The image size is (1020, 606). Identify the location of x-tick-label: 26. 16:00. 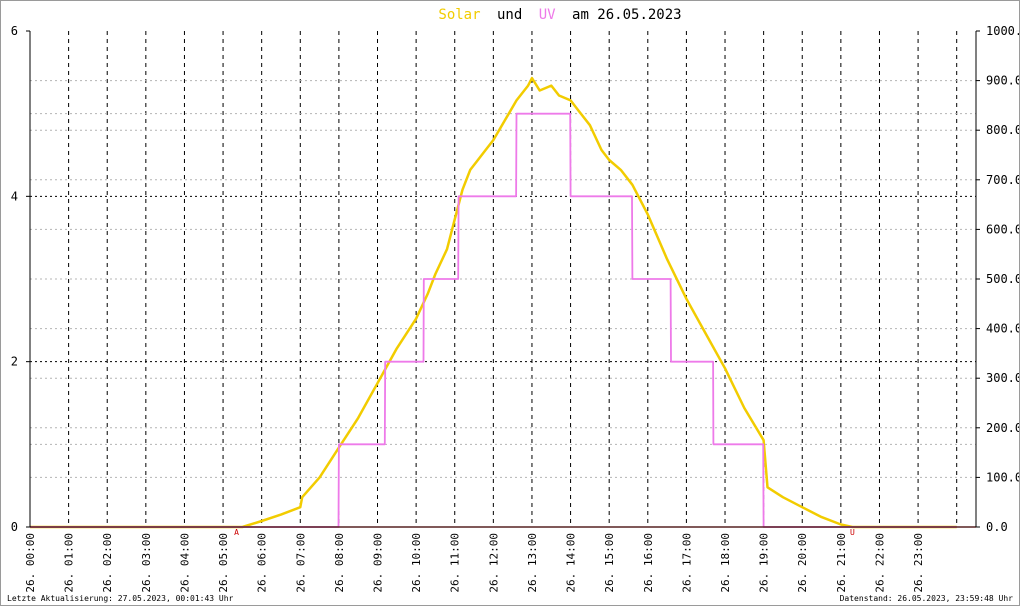
(648, 563).